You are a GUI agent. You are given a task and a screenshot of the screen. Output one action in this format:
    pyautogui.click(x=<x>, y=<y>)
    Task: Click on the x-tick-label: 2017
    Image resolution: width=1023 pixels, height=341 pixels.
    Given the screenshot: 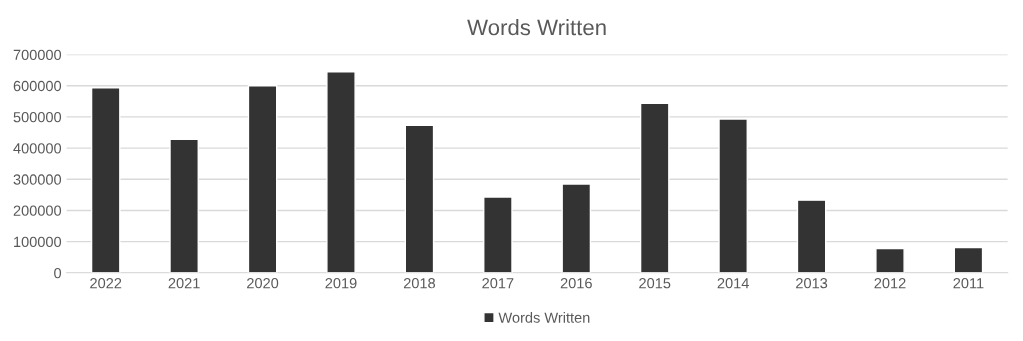 What is the action you would take?
    pyautogui.click(x=498, y=283)
    